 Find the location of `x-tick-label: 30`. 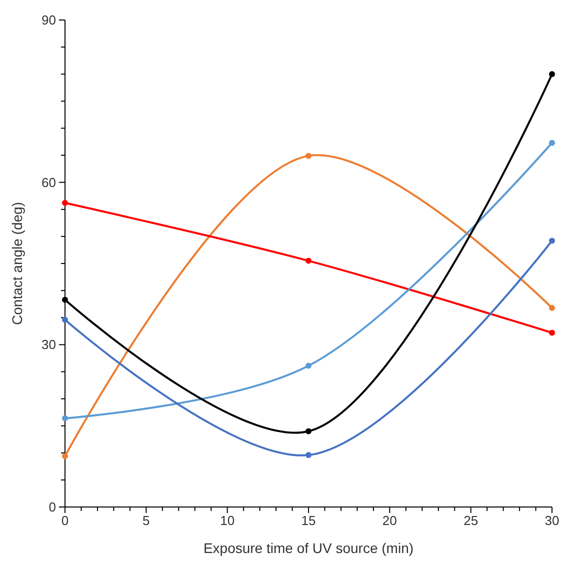

x-tick-label: 30 is located at coordinates (552, 520).